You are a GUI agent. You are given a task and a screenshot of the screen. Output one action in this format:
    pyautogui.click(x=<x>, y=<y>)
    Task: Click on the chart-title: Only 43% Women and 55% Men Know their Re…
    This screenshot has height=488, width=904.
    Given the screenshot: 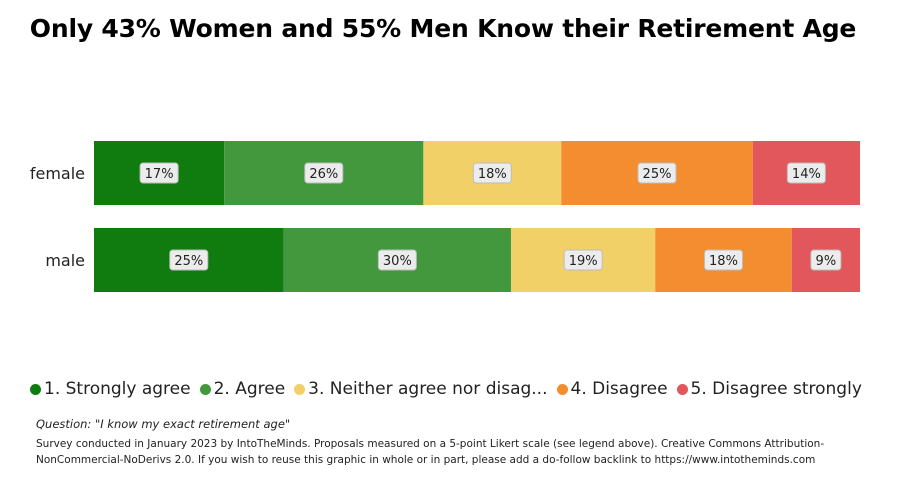 What is the action you would take?
    pyautogui.click(x=443, y=28)
    